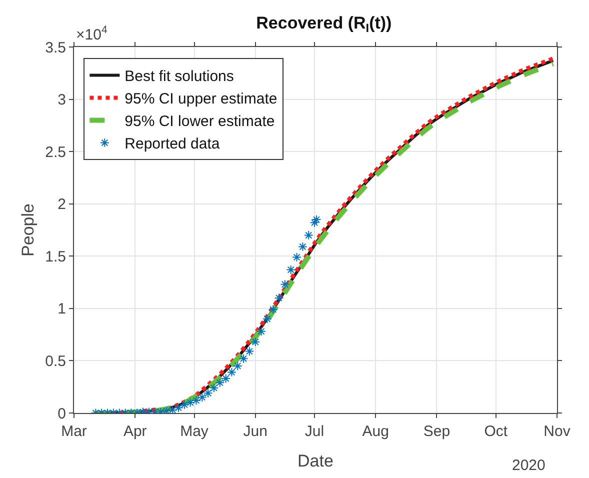  I want to click on x-tick-label: Apr, so click(135, 431).